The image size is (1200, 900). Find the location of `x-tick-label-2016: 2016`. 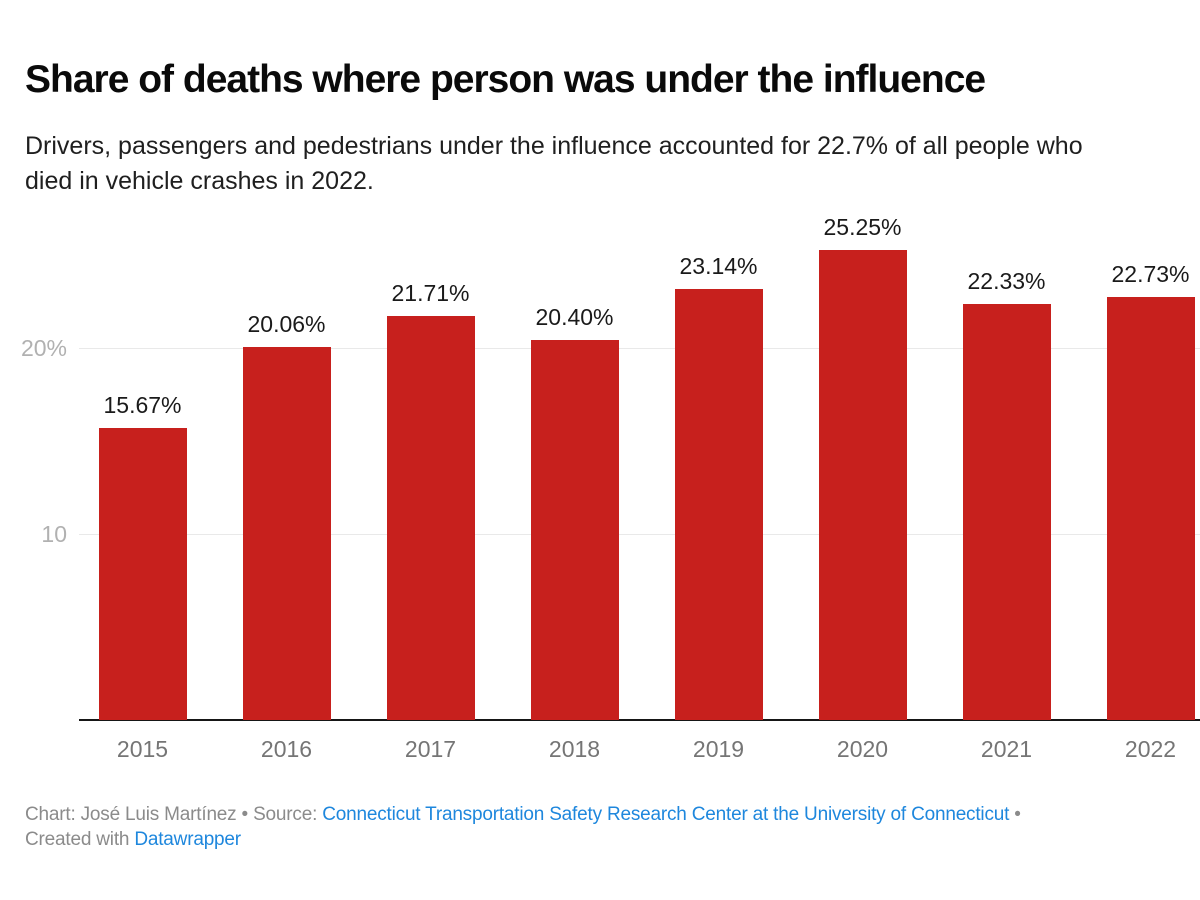

x-tick-label-2016: 2016 is located at coordinates (286, 749).